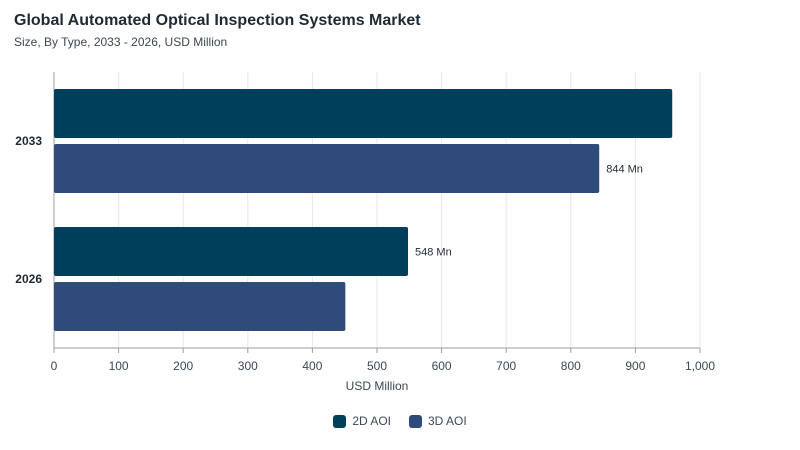 Image resolution: width=800 pixels, height=450 pixels. What do you see at coordinates (121, 42) in the screenshot?
I see `chart-subtitle: Size, By Type, 2033 - 2026, USD Million` at bounding box center [121, 42].